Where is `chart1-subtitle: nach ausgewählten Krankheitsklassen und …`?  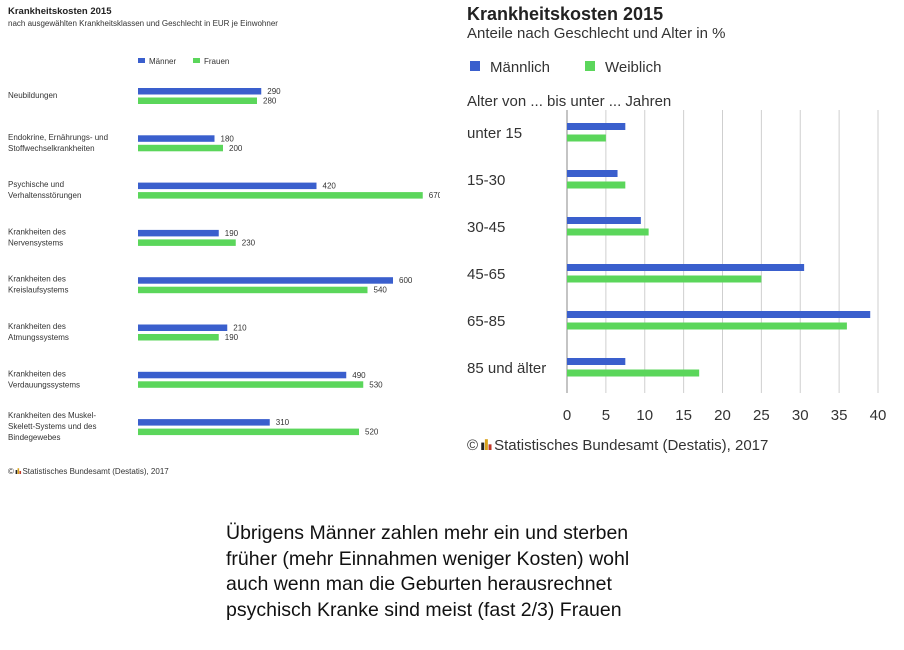
chart1-subtitle: nach ausgewählten Krankheitsklassen und … is located at coordinates (143, 23).